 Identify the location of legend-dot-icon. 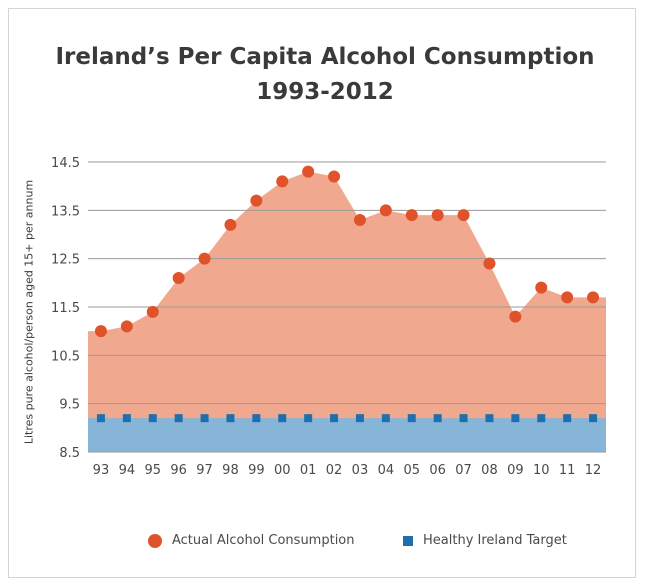
(155, 540).